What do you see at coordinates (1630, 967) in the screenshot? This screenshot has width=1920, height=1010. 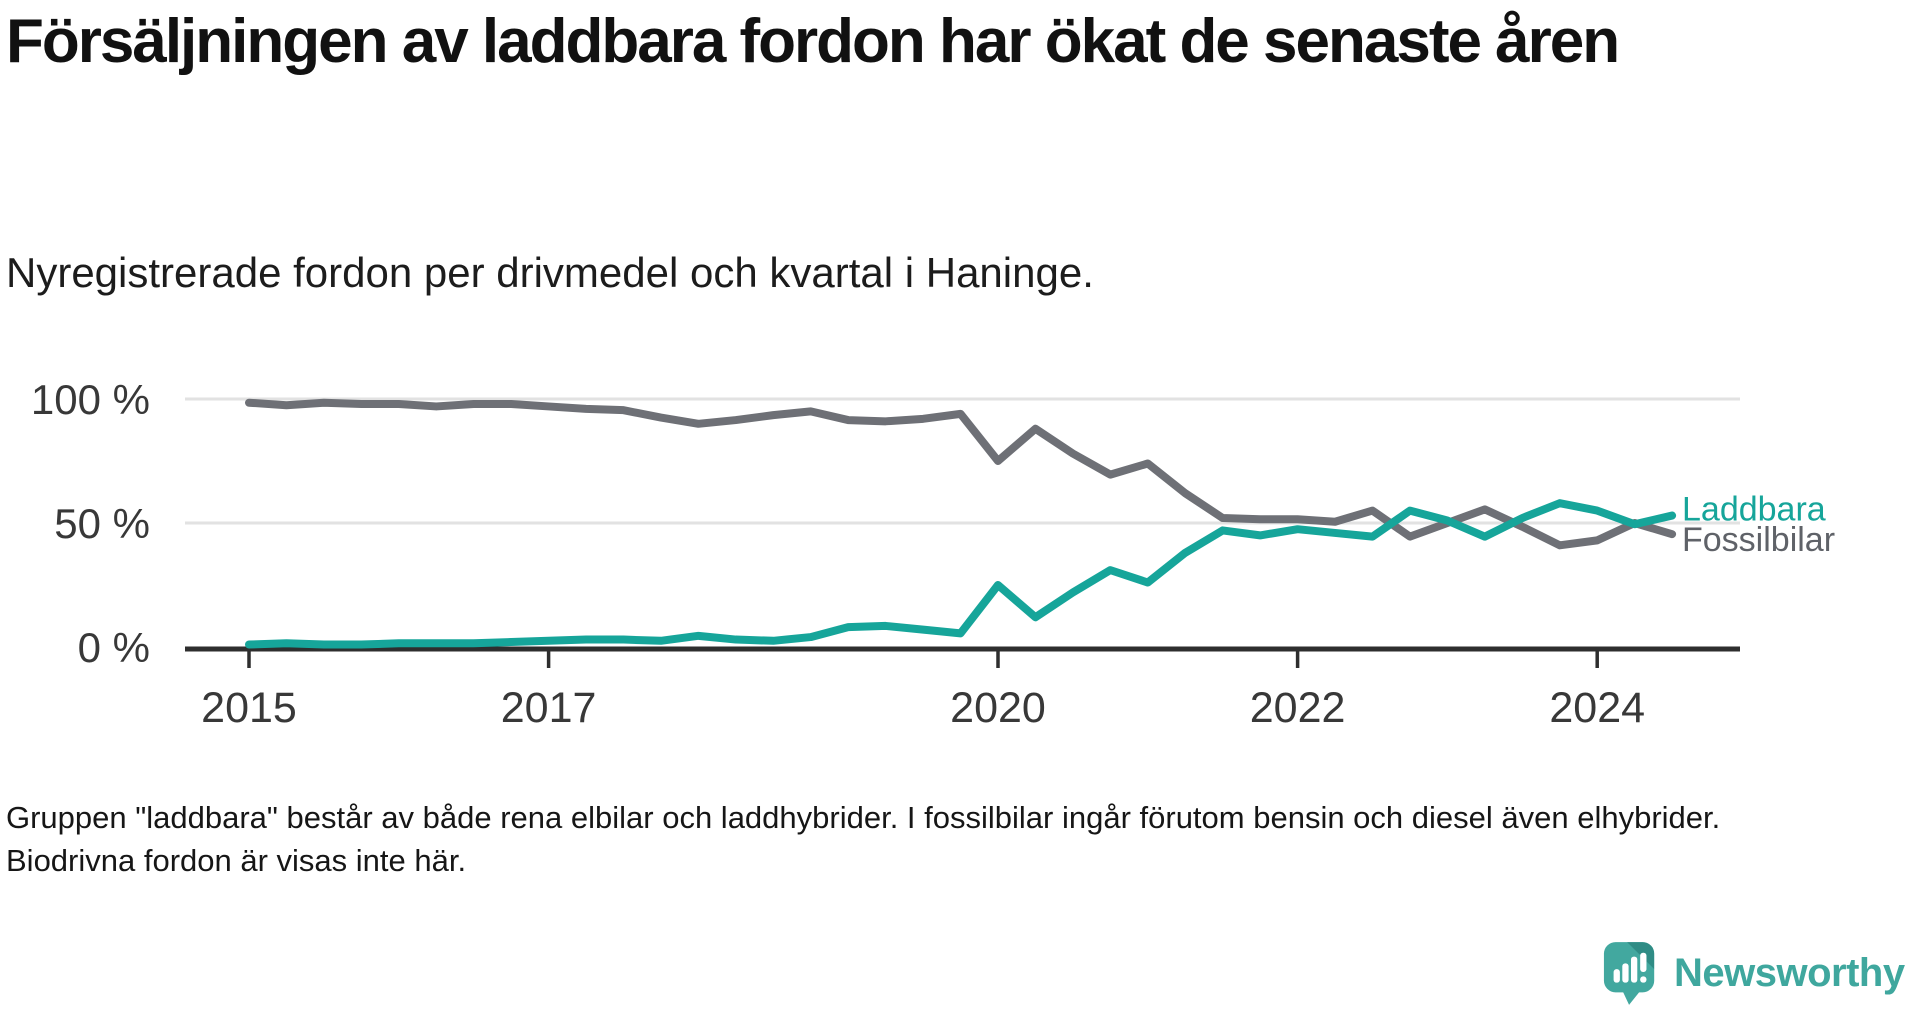 I see `logo-barchart-icon` at bounding box center [1630, 967].